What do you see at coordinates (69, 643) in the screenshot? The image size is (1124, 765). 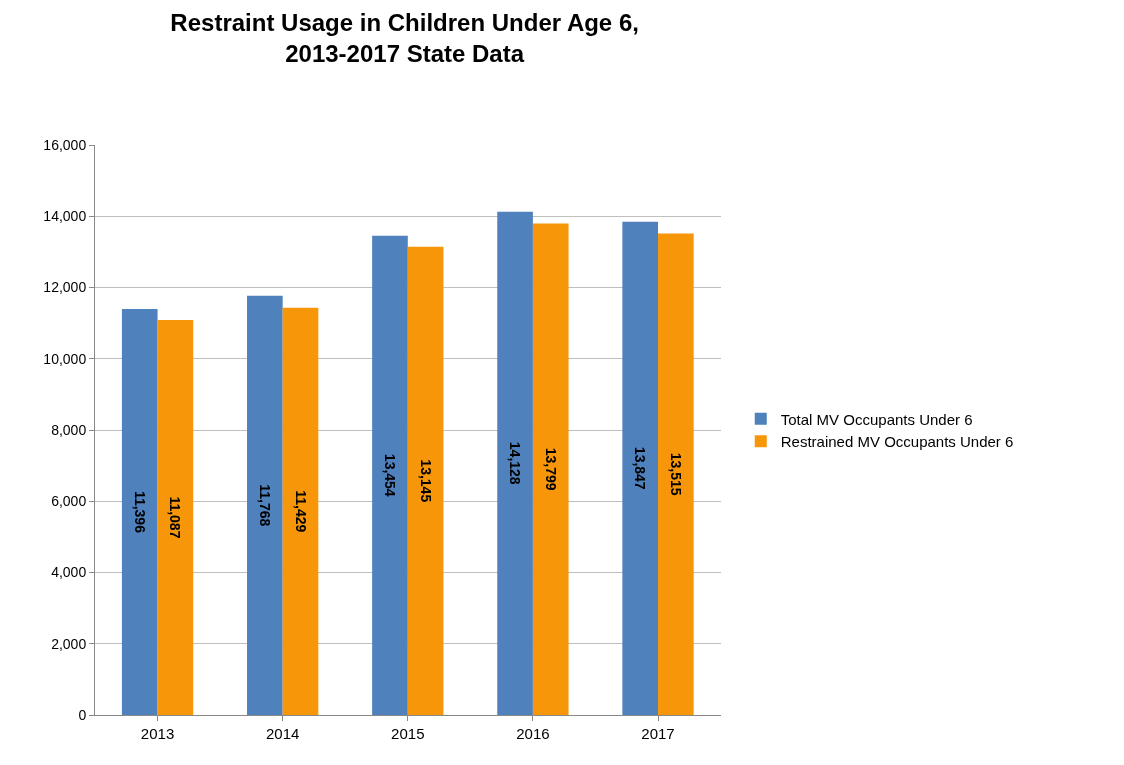 I see `y-tick-label: 2,000` at bounding box center [69, 643].